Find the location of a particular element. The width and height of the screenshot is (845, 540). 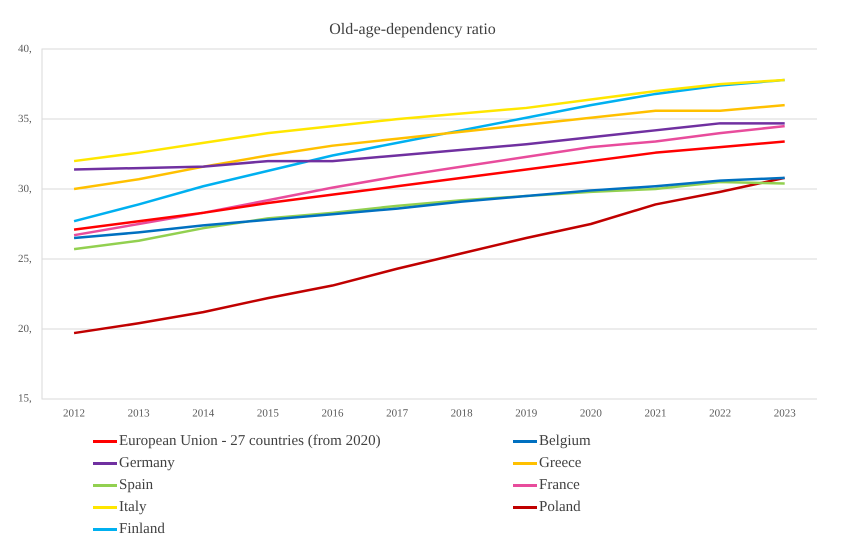

y-tick-label: 15, is located at coordinates (25, 398).